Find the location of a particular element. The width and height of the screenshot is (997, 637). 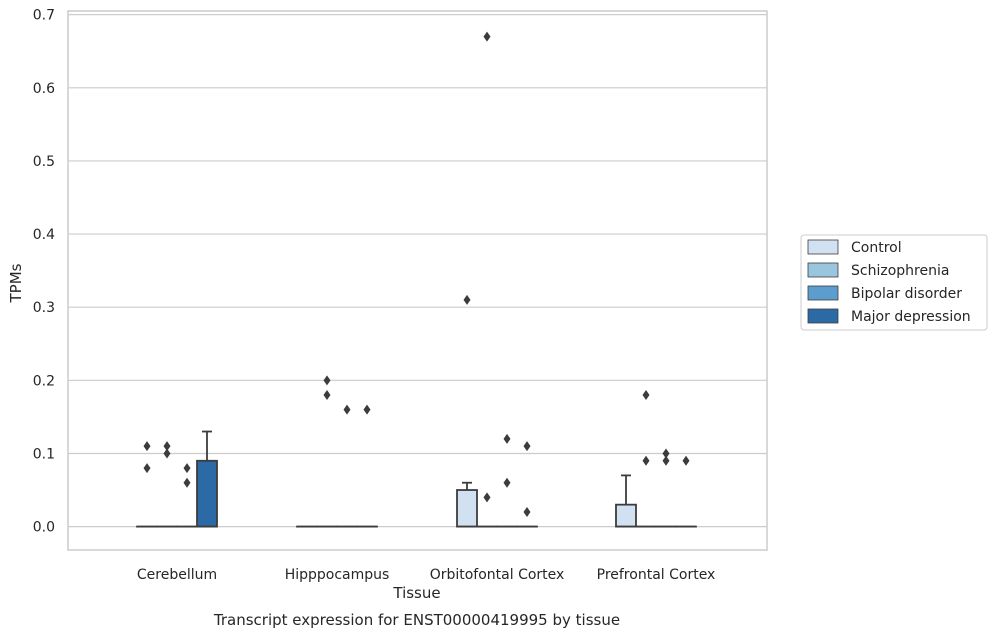

x-tick-label: Prefrontal Cortex is located at coordinates (656, 575).